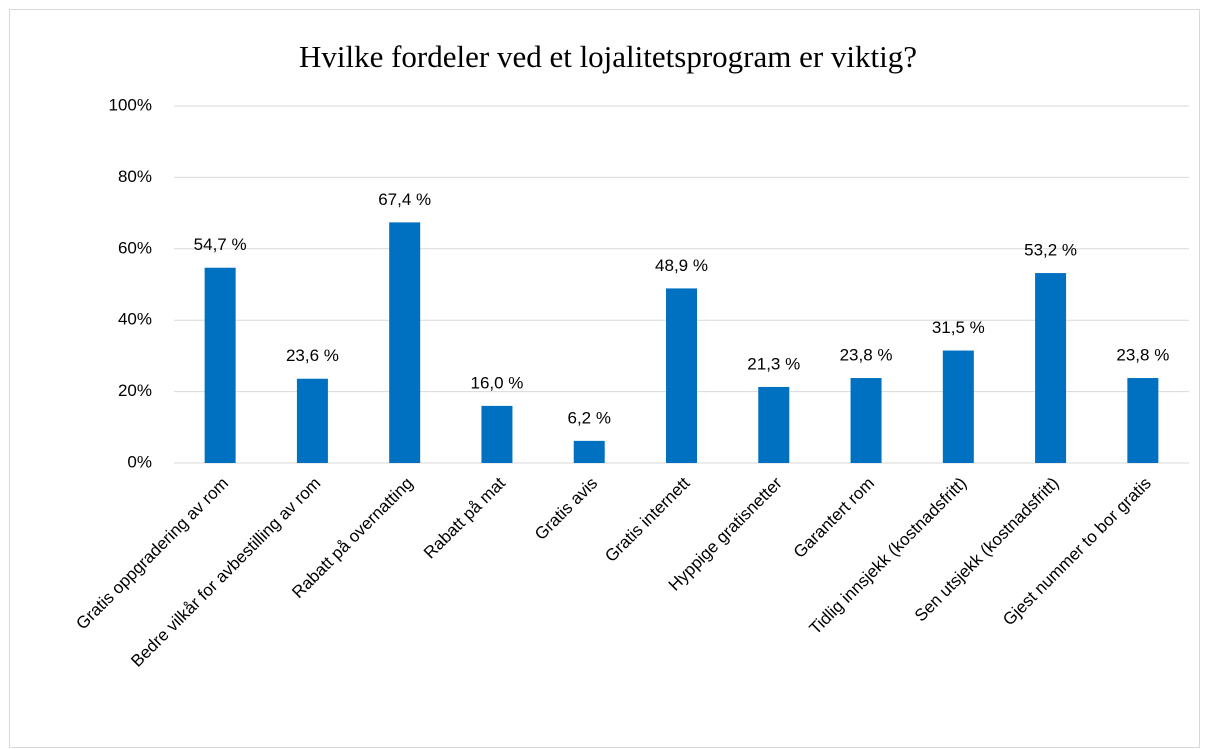  What do you see at coordinates (496, 382) in the screenshot?
I see `data-label: 16,0 %` at bounding box center [496, 382].